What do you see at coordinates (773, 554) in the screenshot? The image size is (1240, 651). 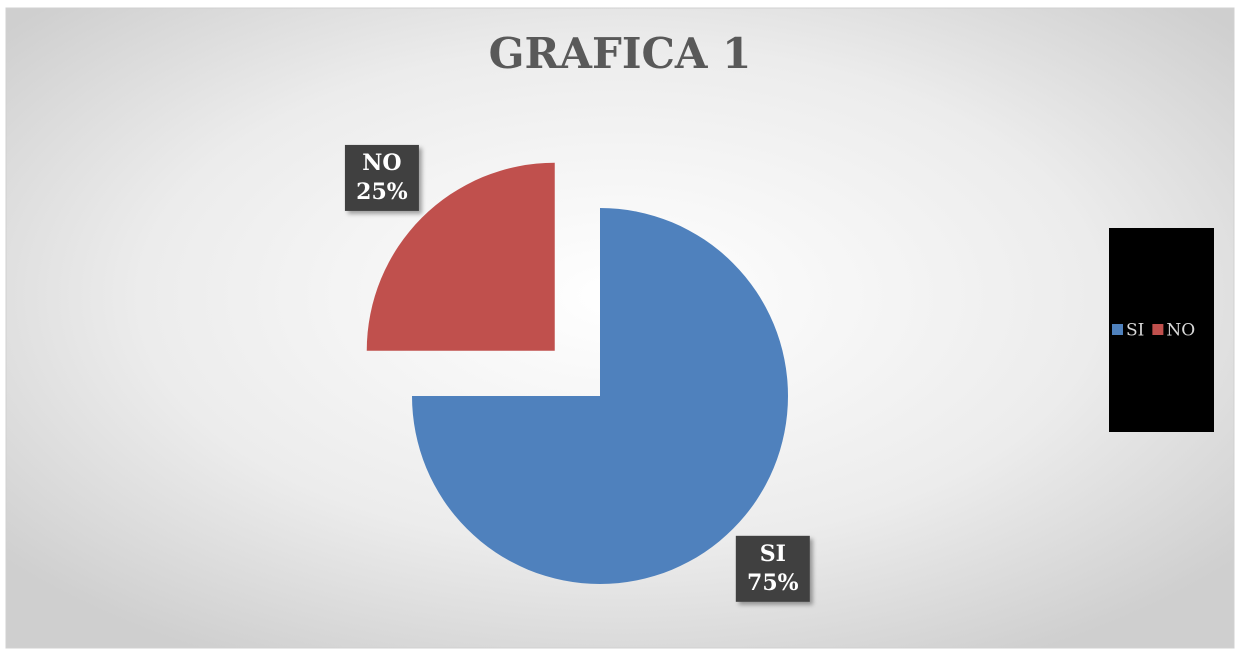 I see `data-label-category: SI` at bounding box center [773, 554].